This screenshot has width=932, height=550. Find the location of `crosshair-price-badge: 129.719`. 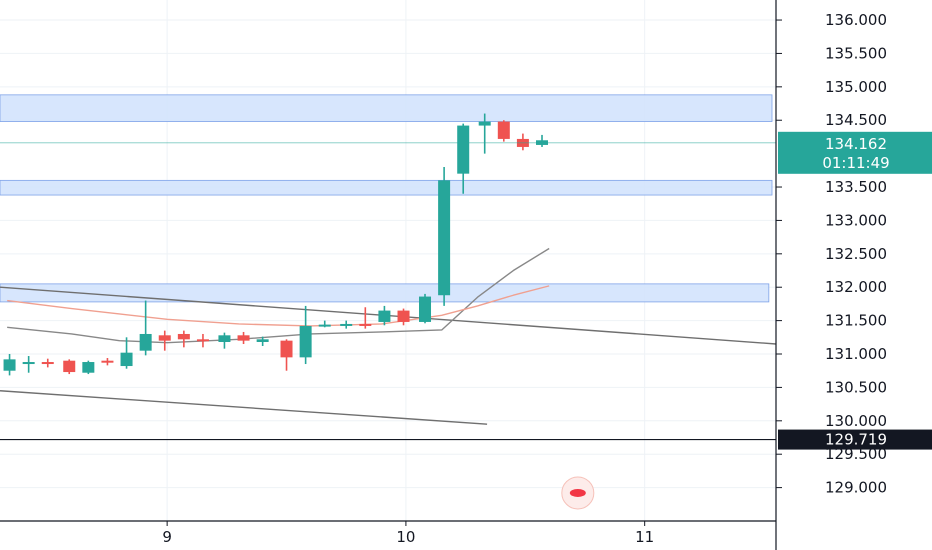

crosshair-price-badge: 129.719 is located at coordinates (855, 439).